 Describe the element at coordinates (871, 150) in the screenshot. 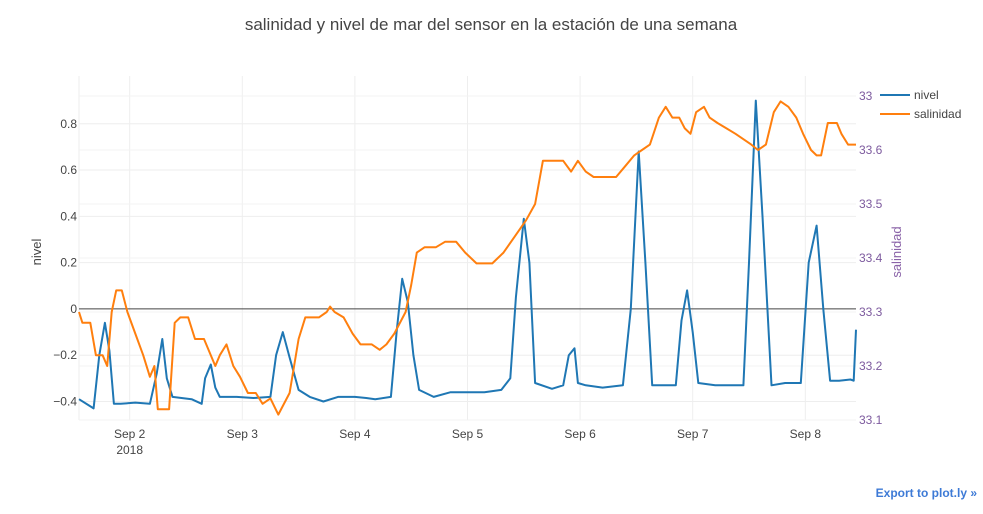

I see `y2-tick-label: 33.6` at that location.